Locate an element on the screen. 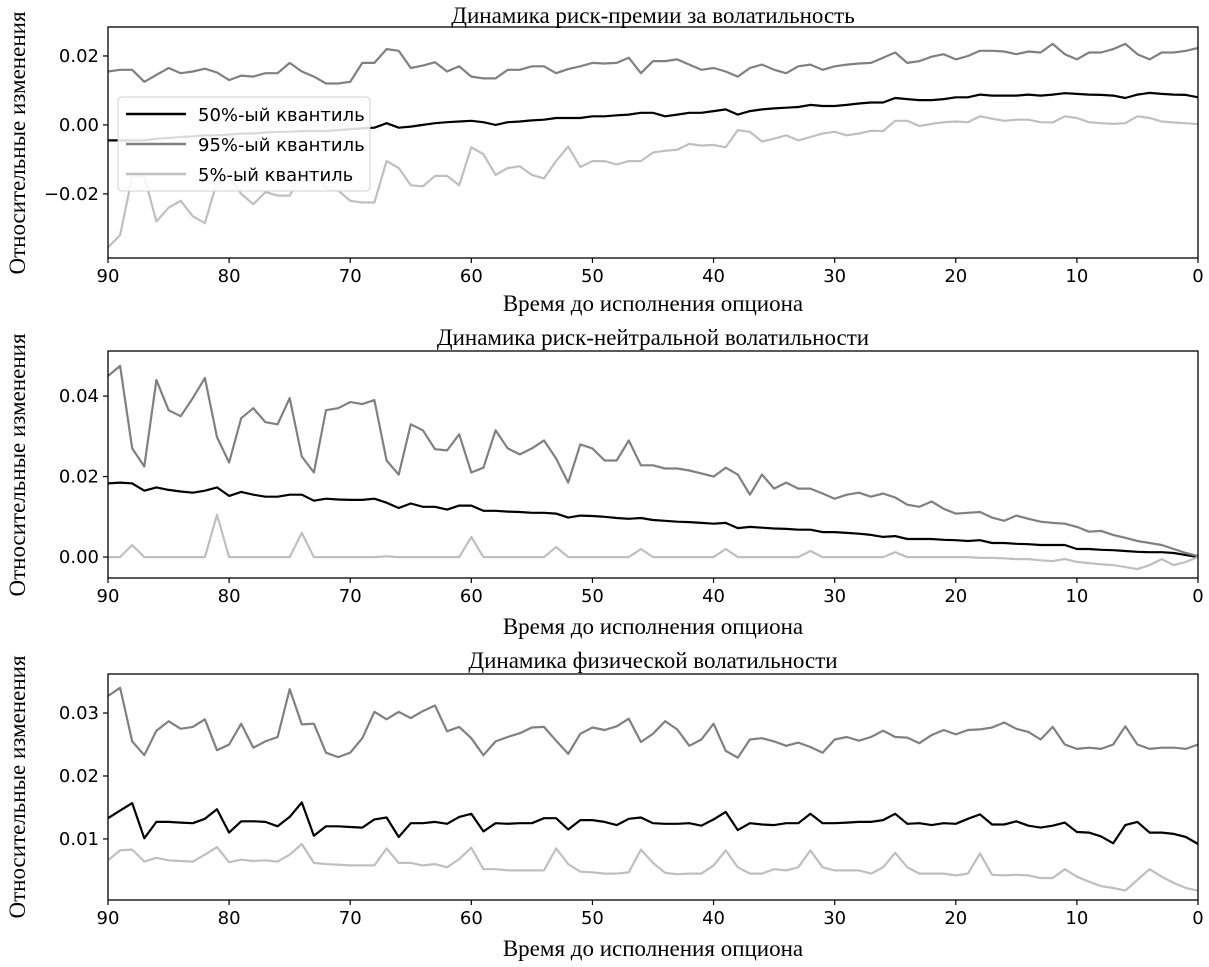 The image size is (1209, 967). y-tick-label: 0.01 is located at coordinates (79, 839).